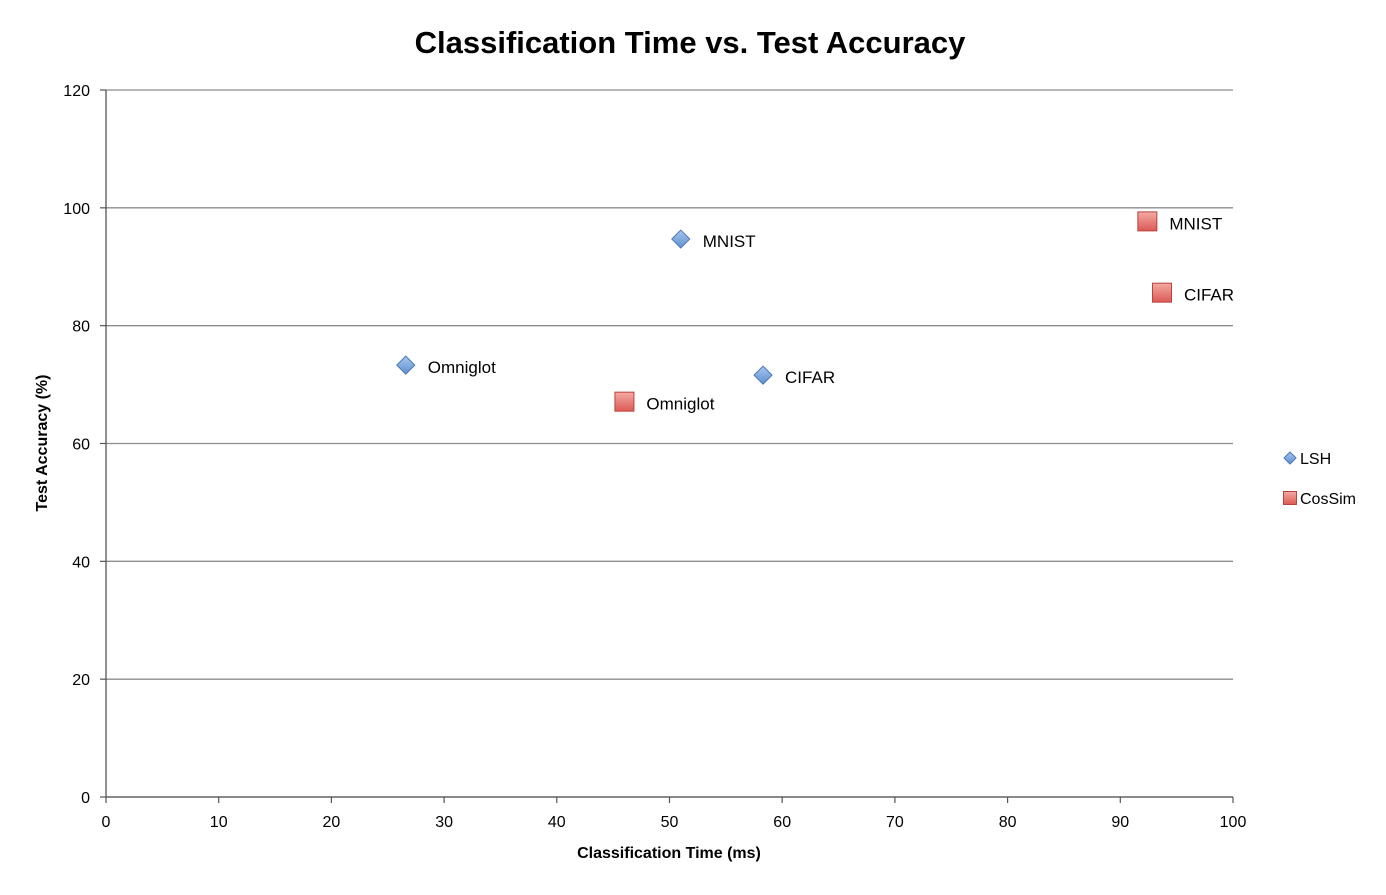  Describe the element at coordinates (1008, 822) in the screenshot. I see `x-tick-label: 80` at that location.